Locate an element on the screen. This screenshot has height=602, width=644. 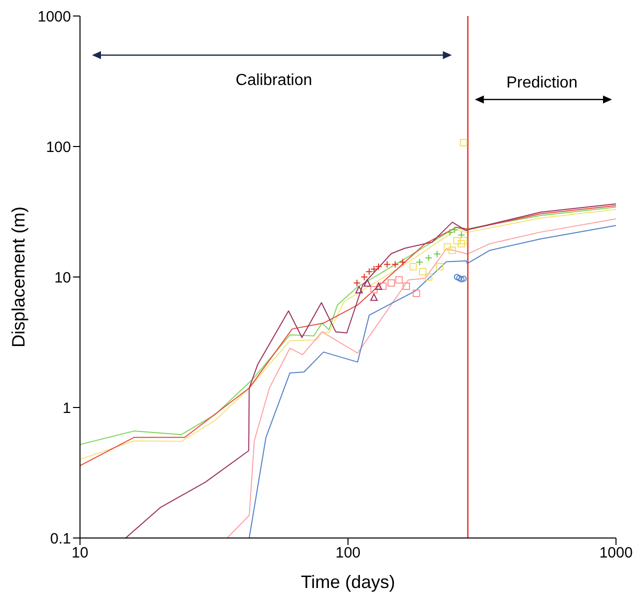
y-tick-label: 100 is located at coordinates (58, 147).